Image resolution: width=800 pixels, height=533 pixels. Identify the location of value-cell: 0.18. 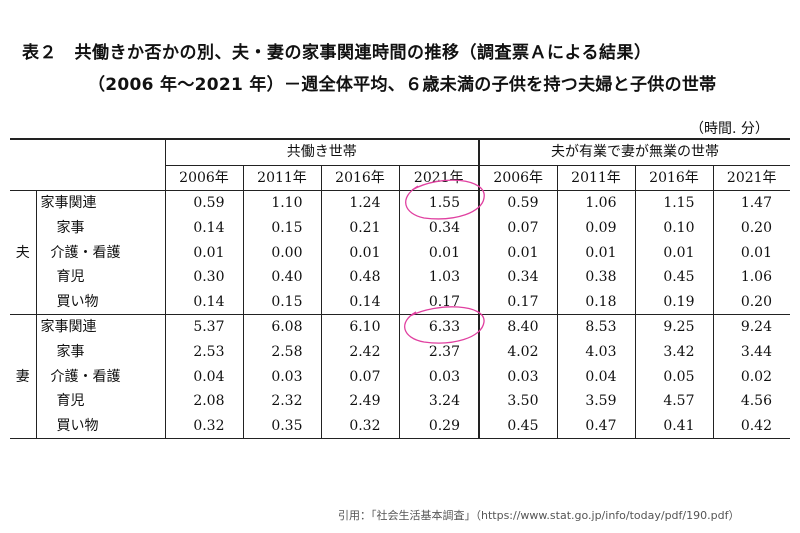
(595, 302).